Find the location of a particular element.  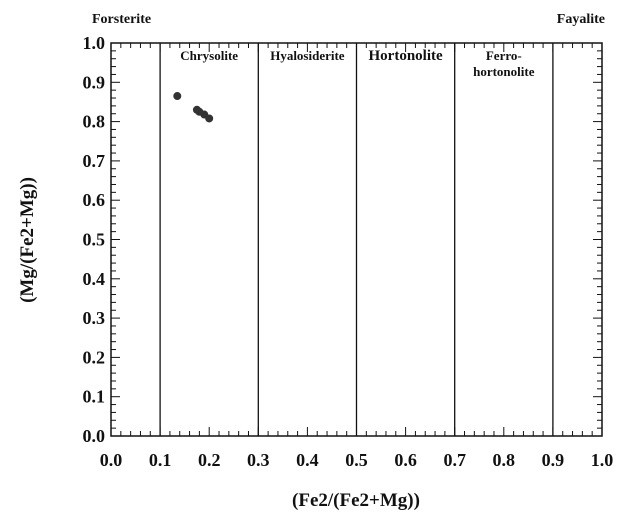

y-tick-label: 0.5 is located at coordinates (94, 240).